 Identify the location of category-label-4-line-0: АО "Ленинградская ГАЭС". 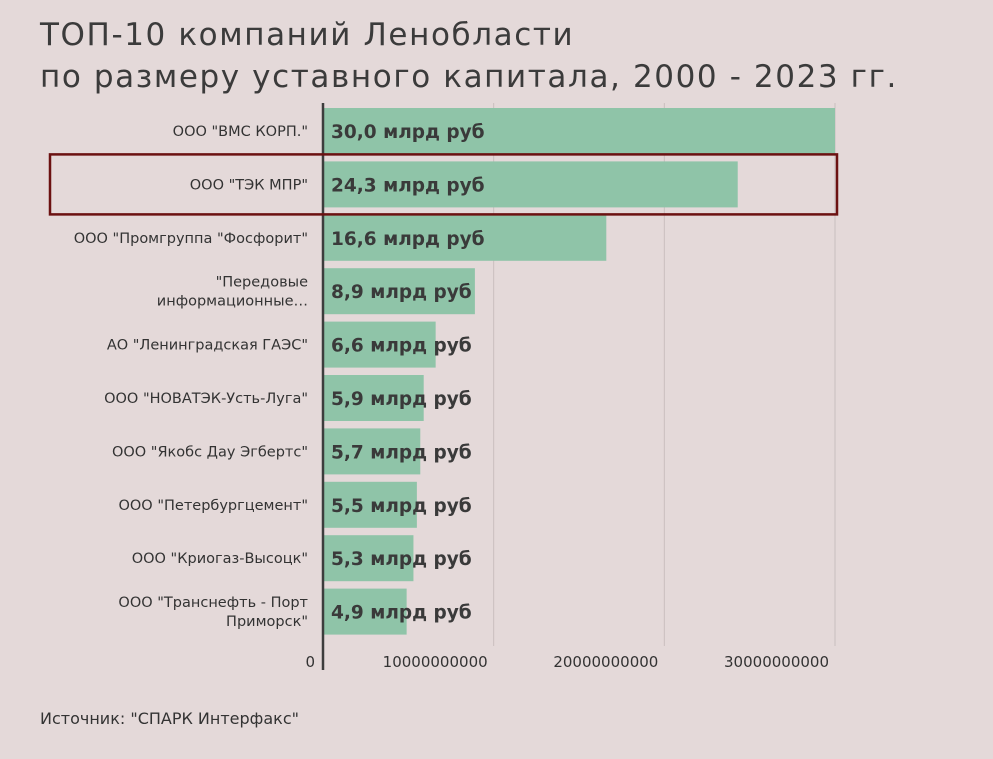
(207, 346).